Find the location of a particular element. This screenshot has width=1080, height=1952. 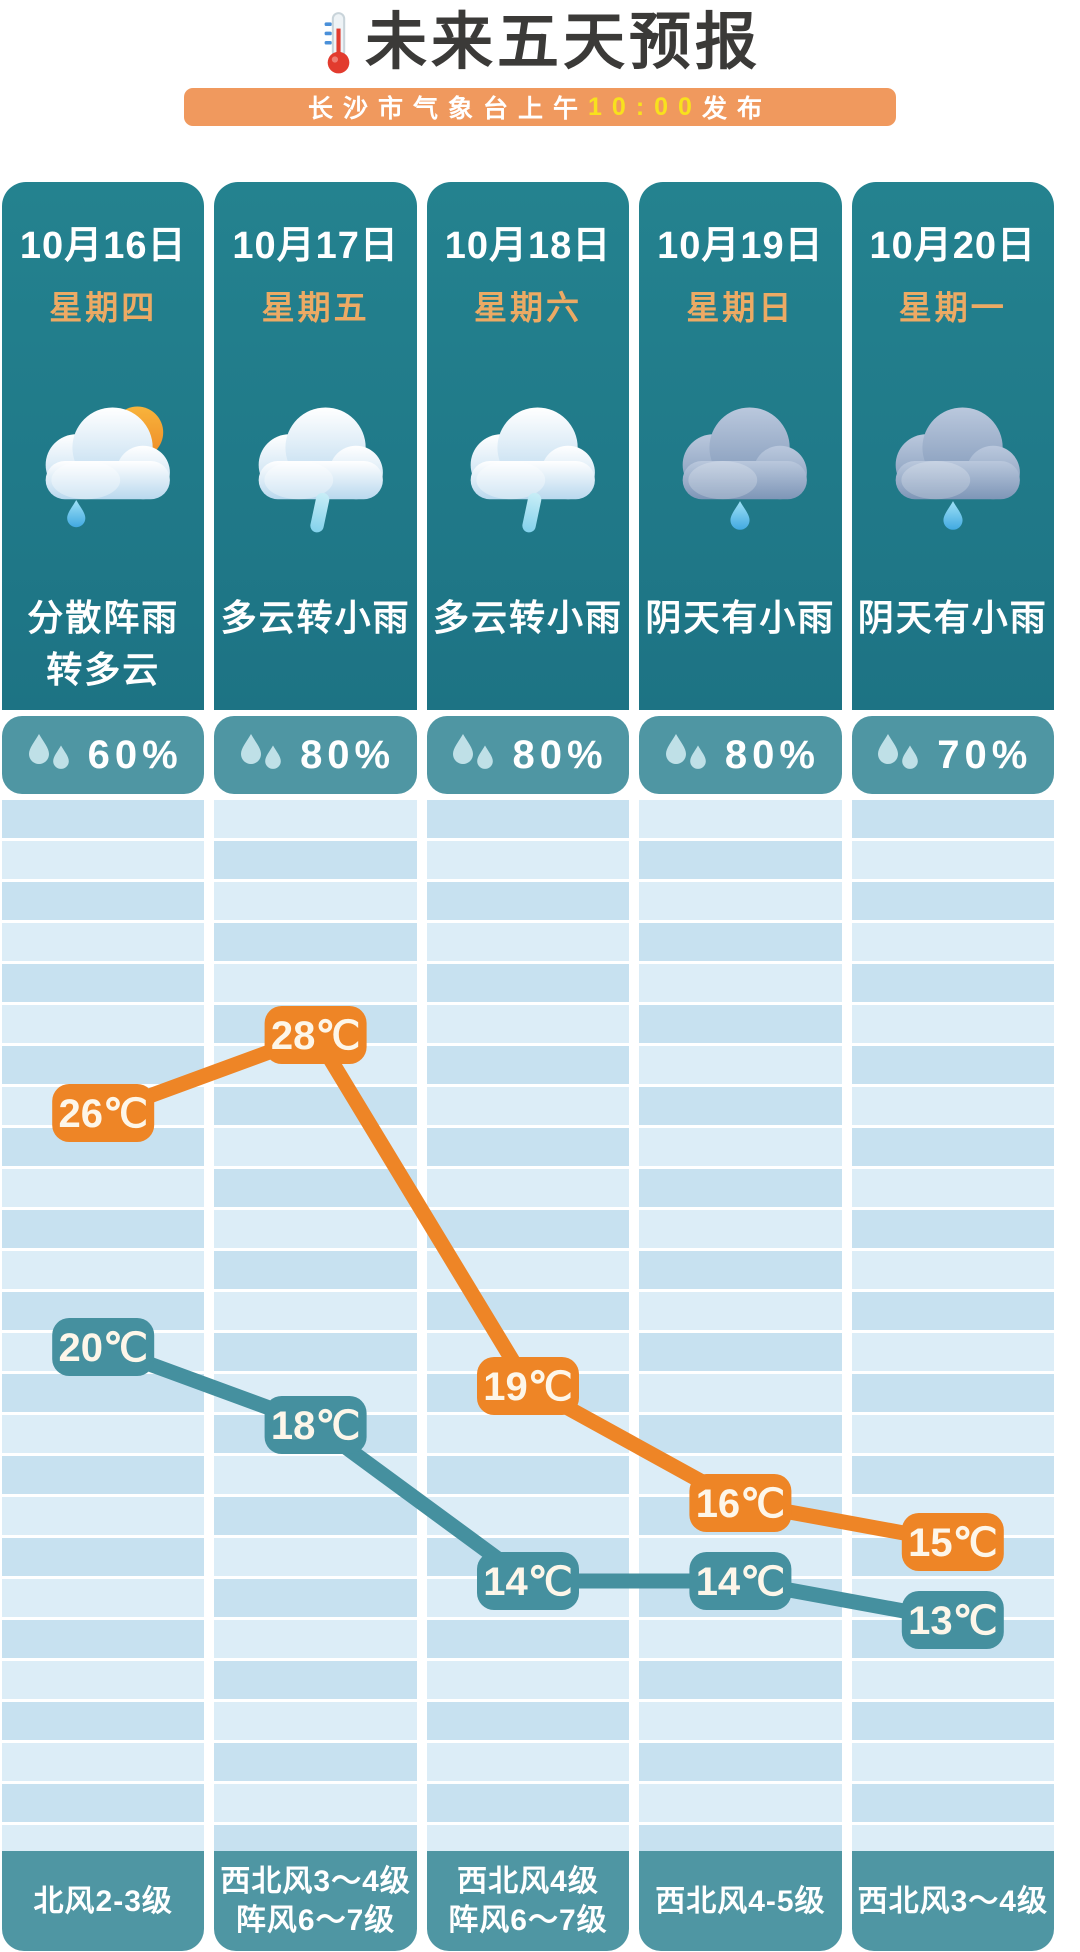

day-weekday: 星期五 is located at coordinates (315, 307).